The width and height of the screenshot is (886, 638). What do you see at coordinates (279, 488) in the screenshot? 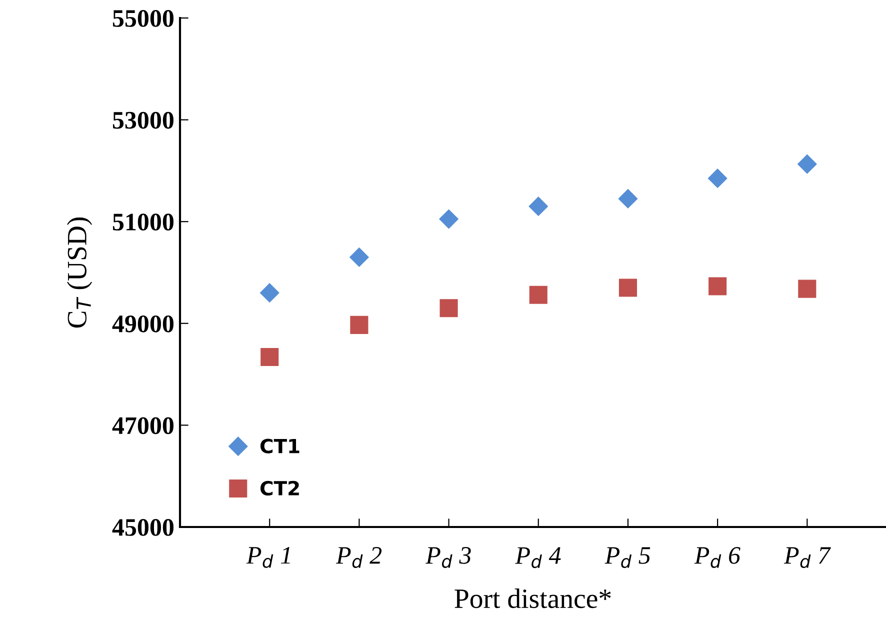
I see `legend-label: CT2` at bounding box center [279, 488].